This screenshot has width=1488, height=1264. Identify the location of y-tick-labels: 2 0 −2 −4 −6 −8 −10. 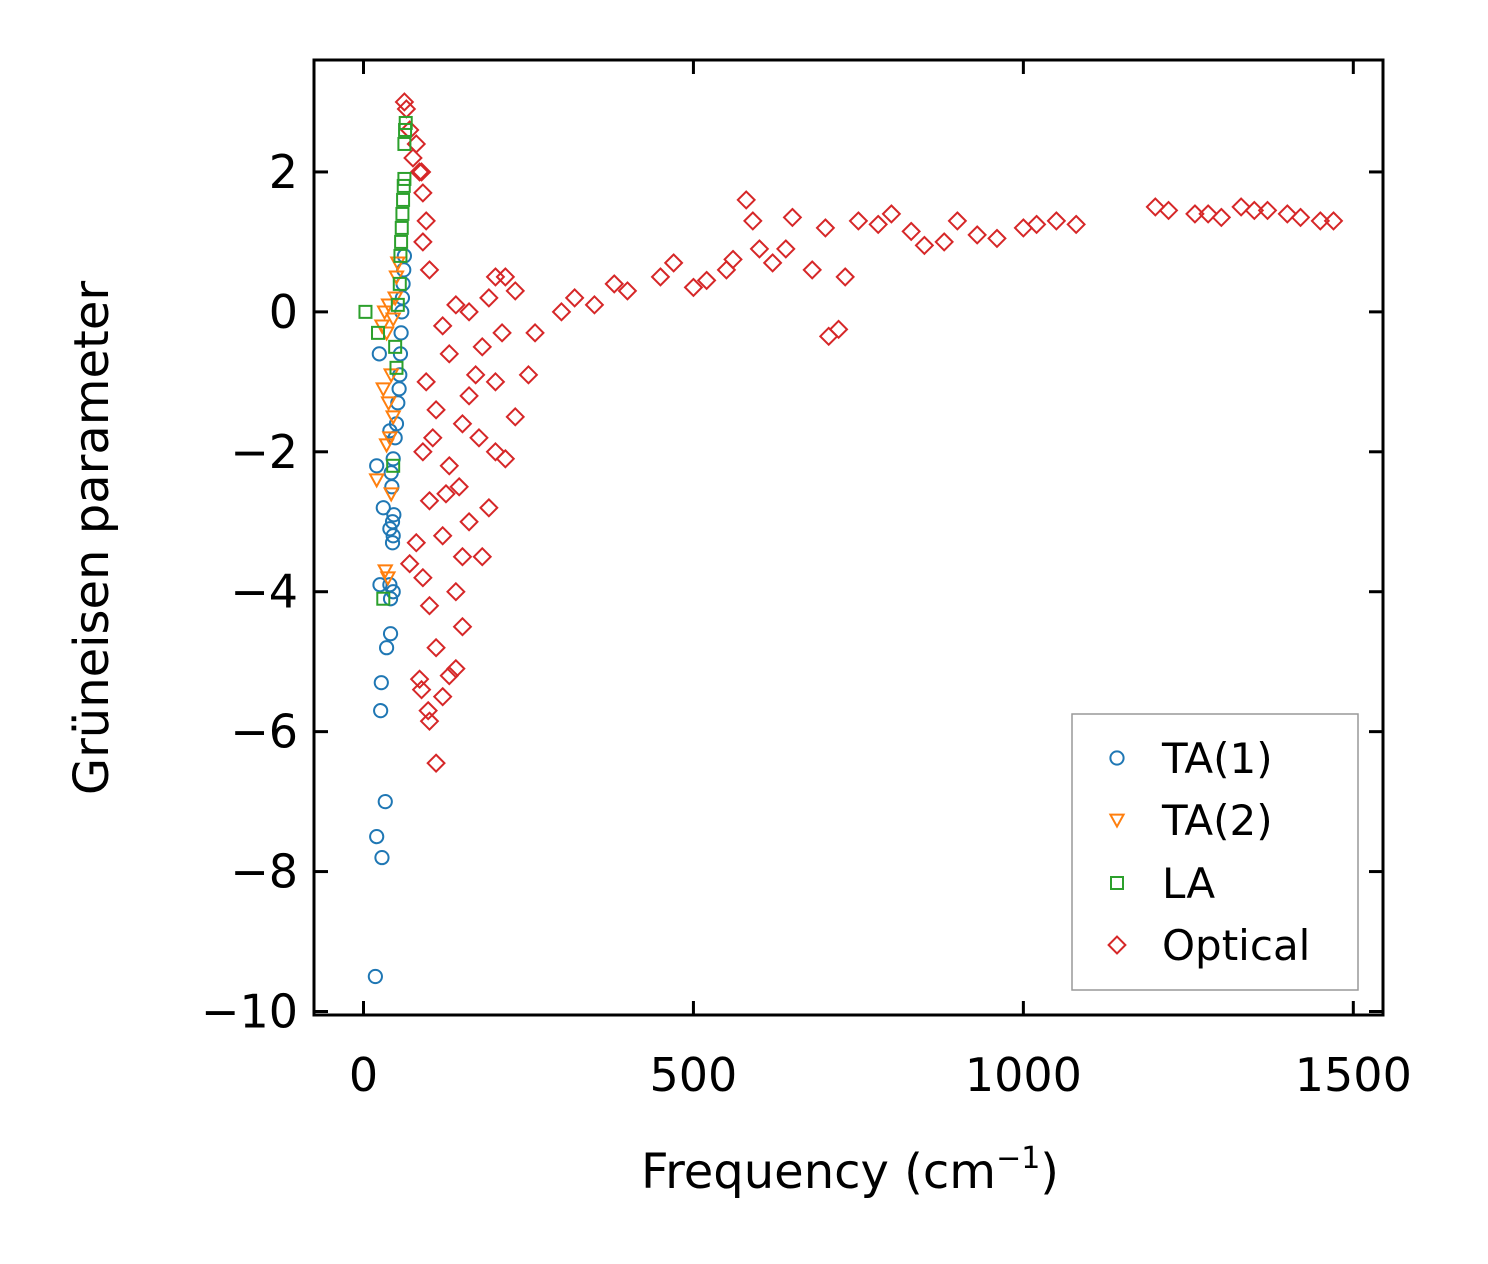
(249, 592).